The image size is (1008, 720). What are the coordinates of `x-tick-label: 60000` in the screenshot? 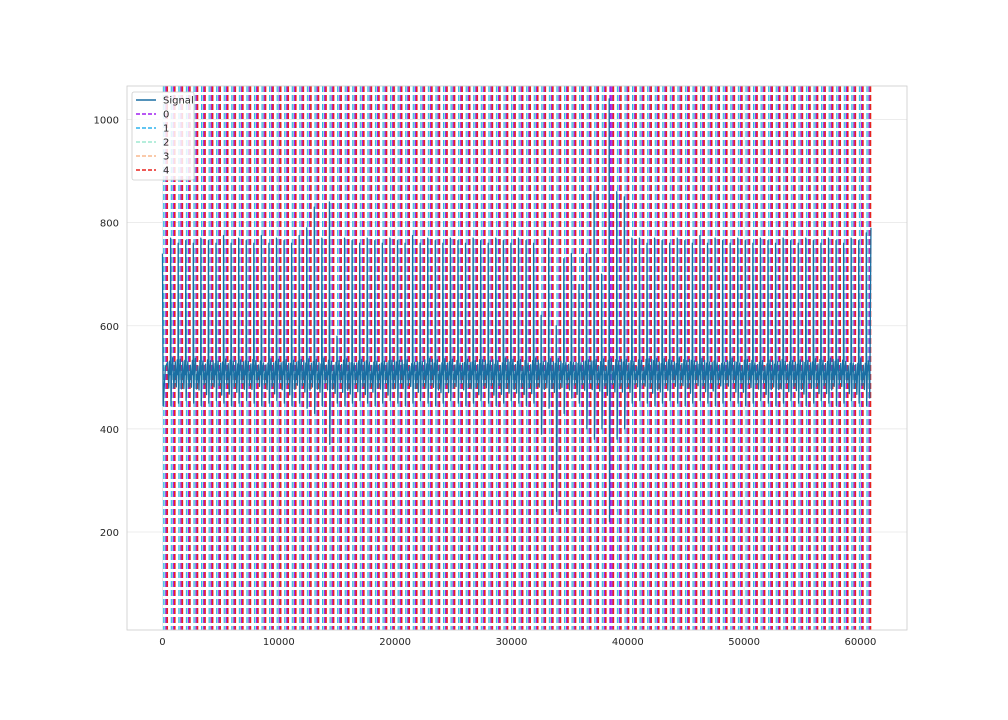 It's located at (861, 642).